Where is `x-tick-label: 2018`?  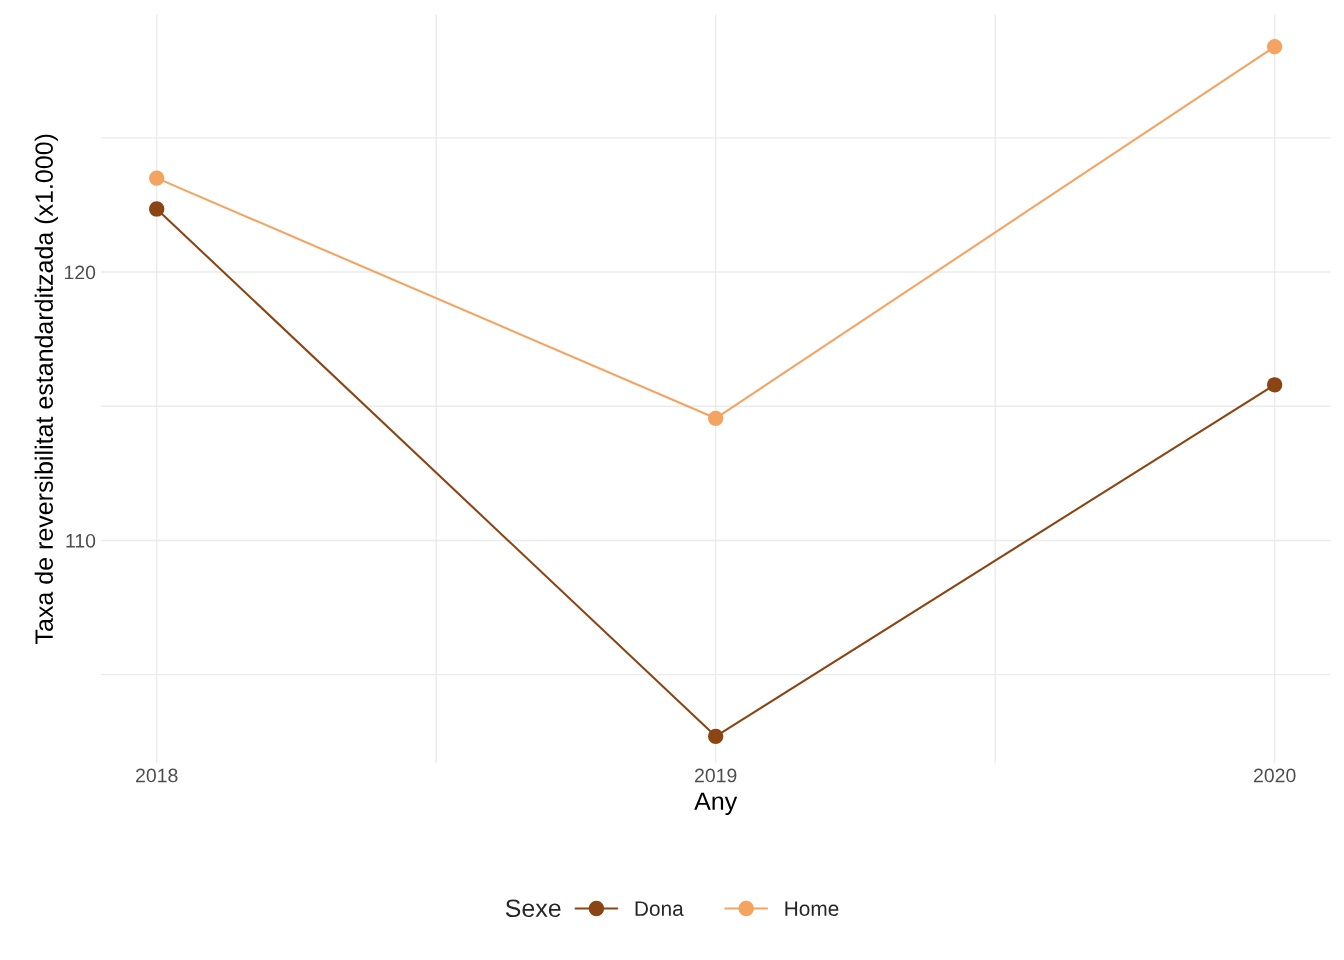 x-tick-label: 2018 is located at coordinates (157, 775).